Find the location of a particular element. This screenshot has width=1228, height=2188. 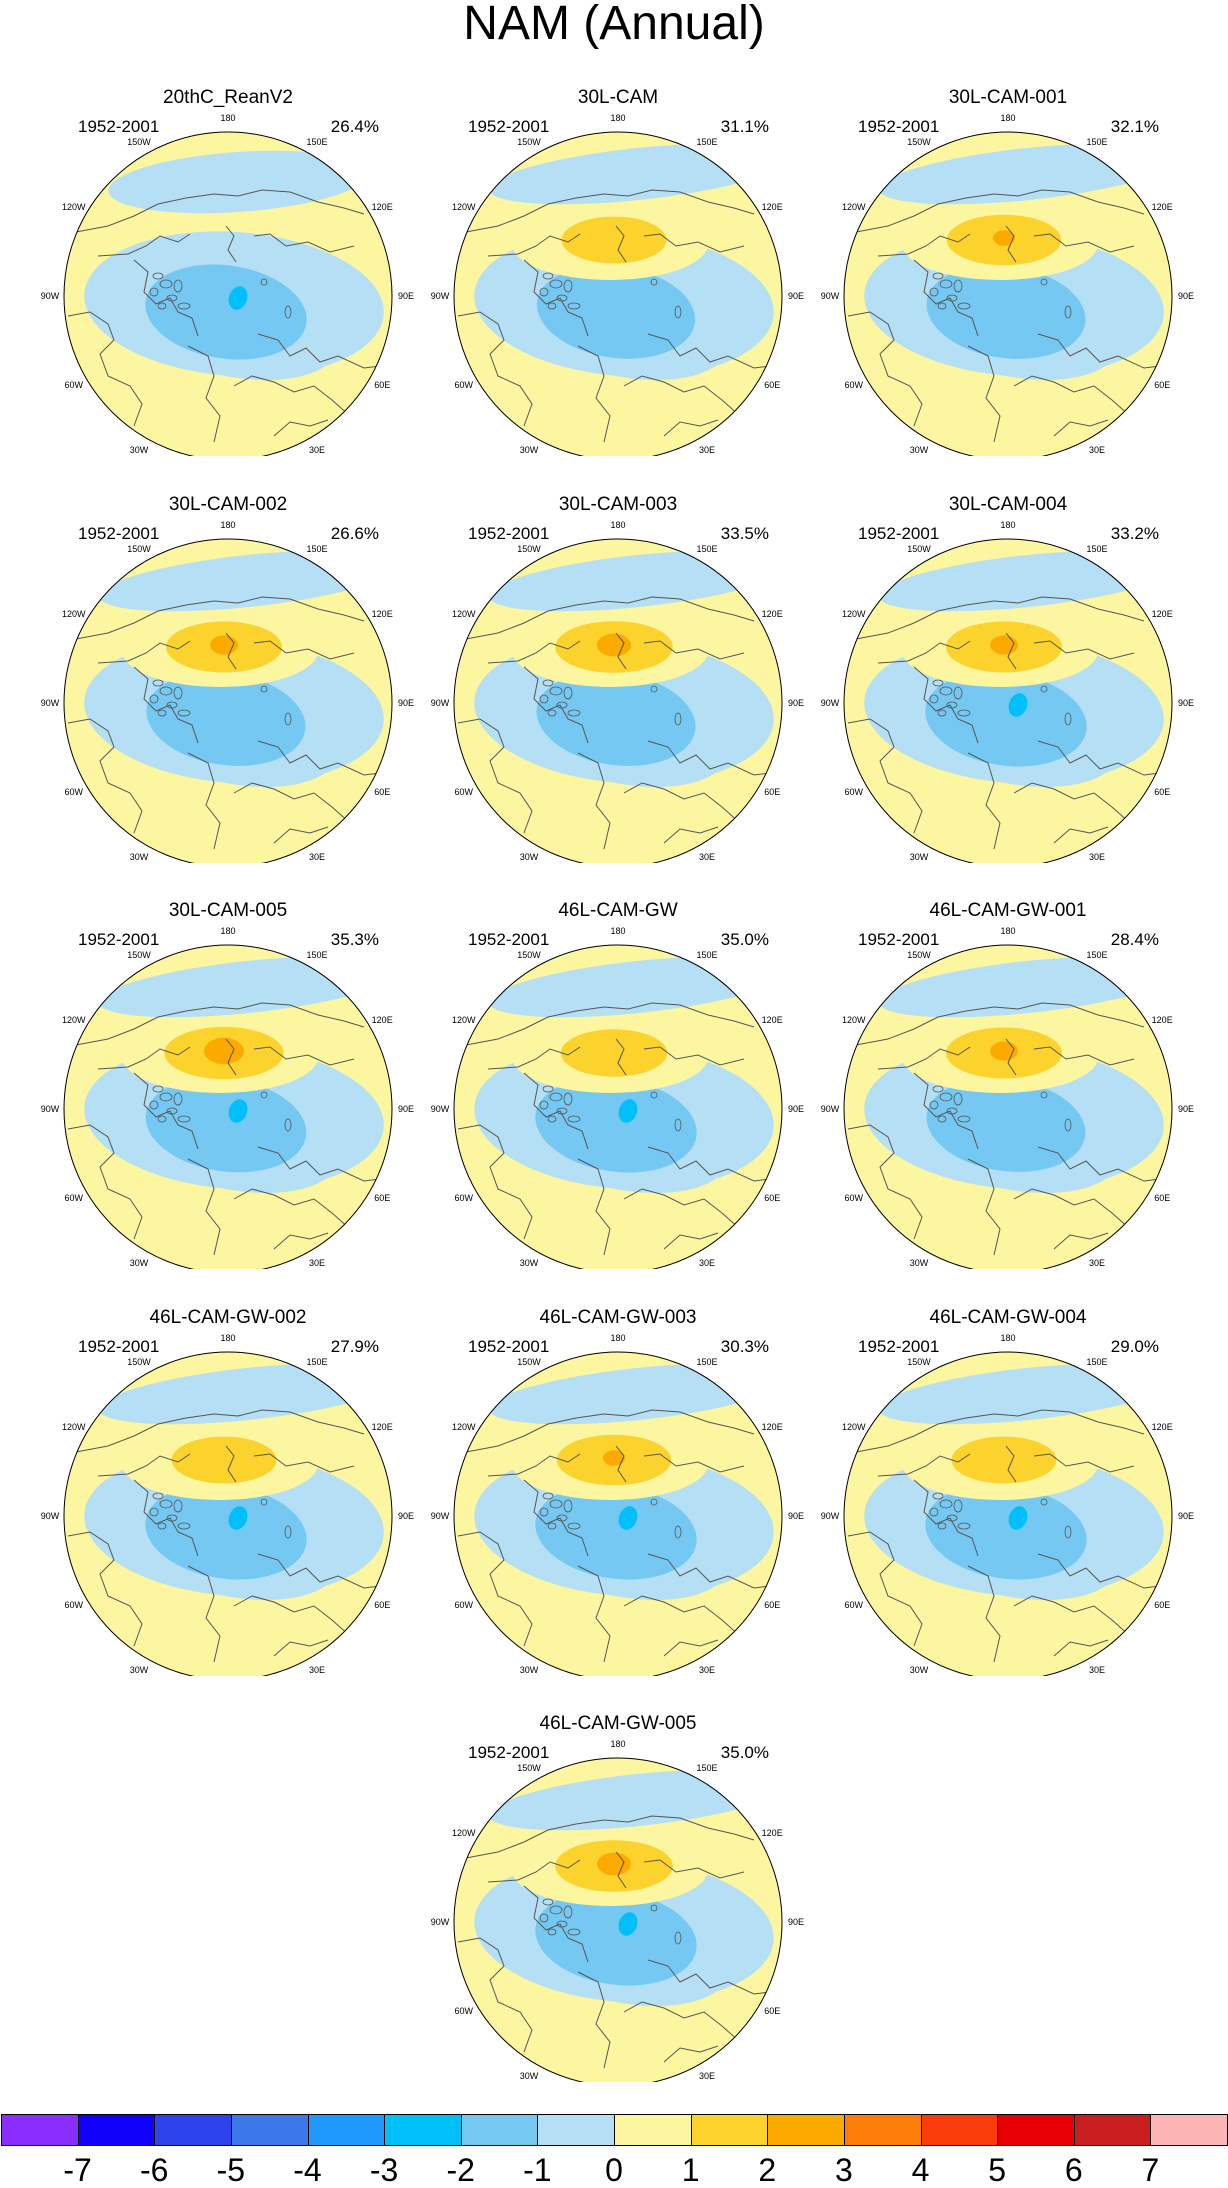

colorbar-label: -7 is located at coordinates (77, 2170).